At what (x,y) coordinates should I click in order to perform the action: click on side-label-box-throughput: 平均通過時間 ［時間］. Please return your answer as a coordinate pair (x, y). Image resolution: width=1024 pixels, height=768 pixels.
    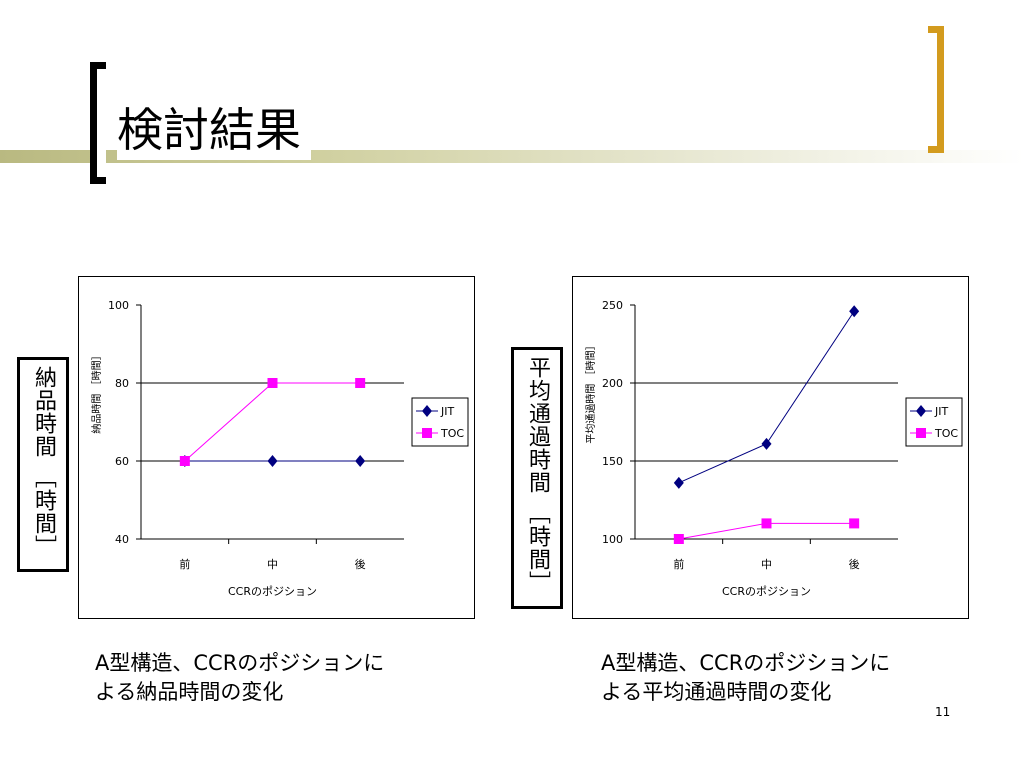
    Looking at the image, I should click on (537, 478).